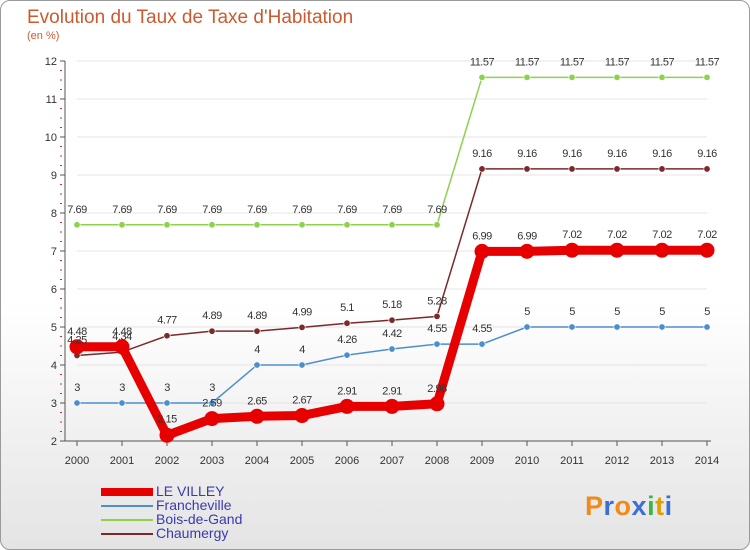 The image size is (750, 550). Describe the element at coordinates (54, 252) in the screenshot. I see `y-tick-label: 7` at that location.